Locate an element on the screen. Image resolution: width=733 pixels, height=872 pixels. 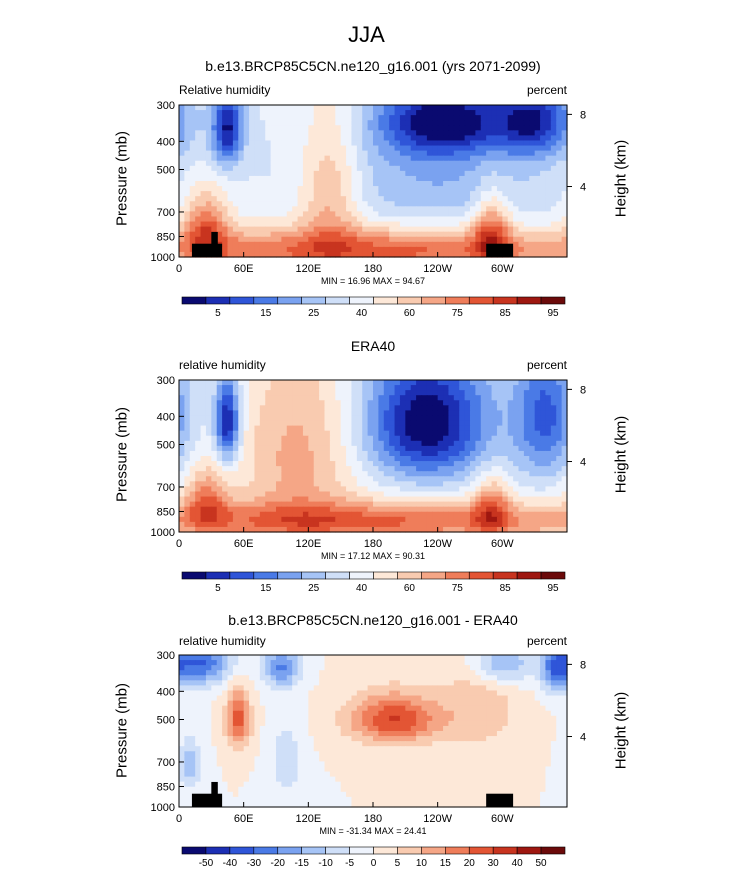
colorbar-box is located at coordinates (409, 300).